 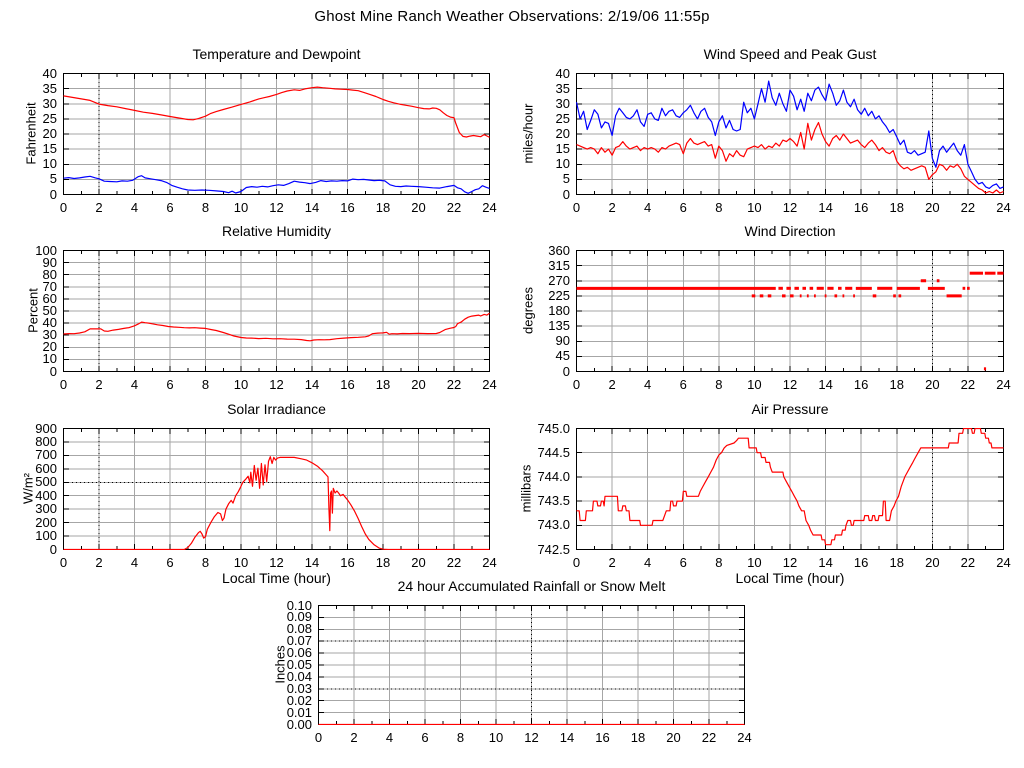 What do you see at coordinates (276, 503) in the screenshot?
I see `series-irradiance` at bounding box center [276, 503].